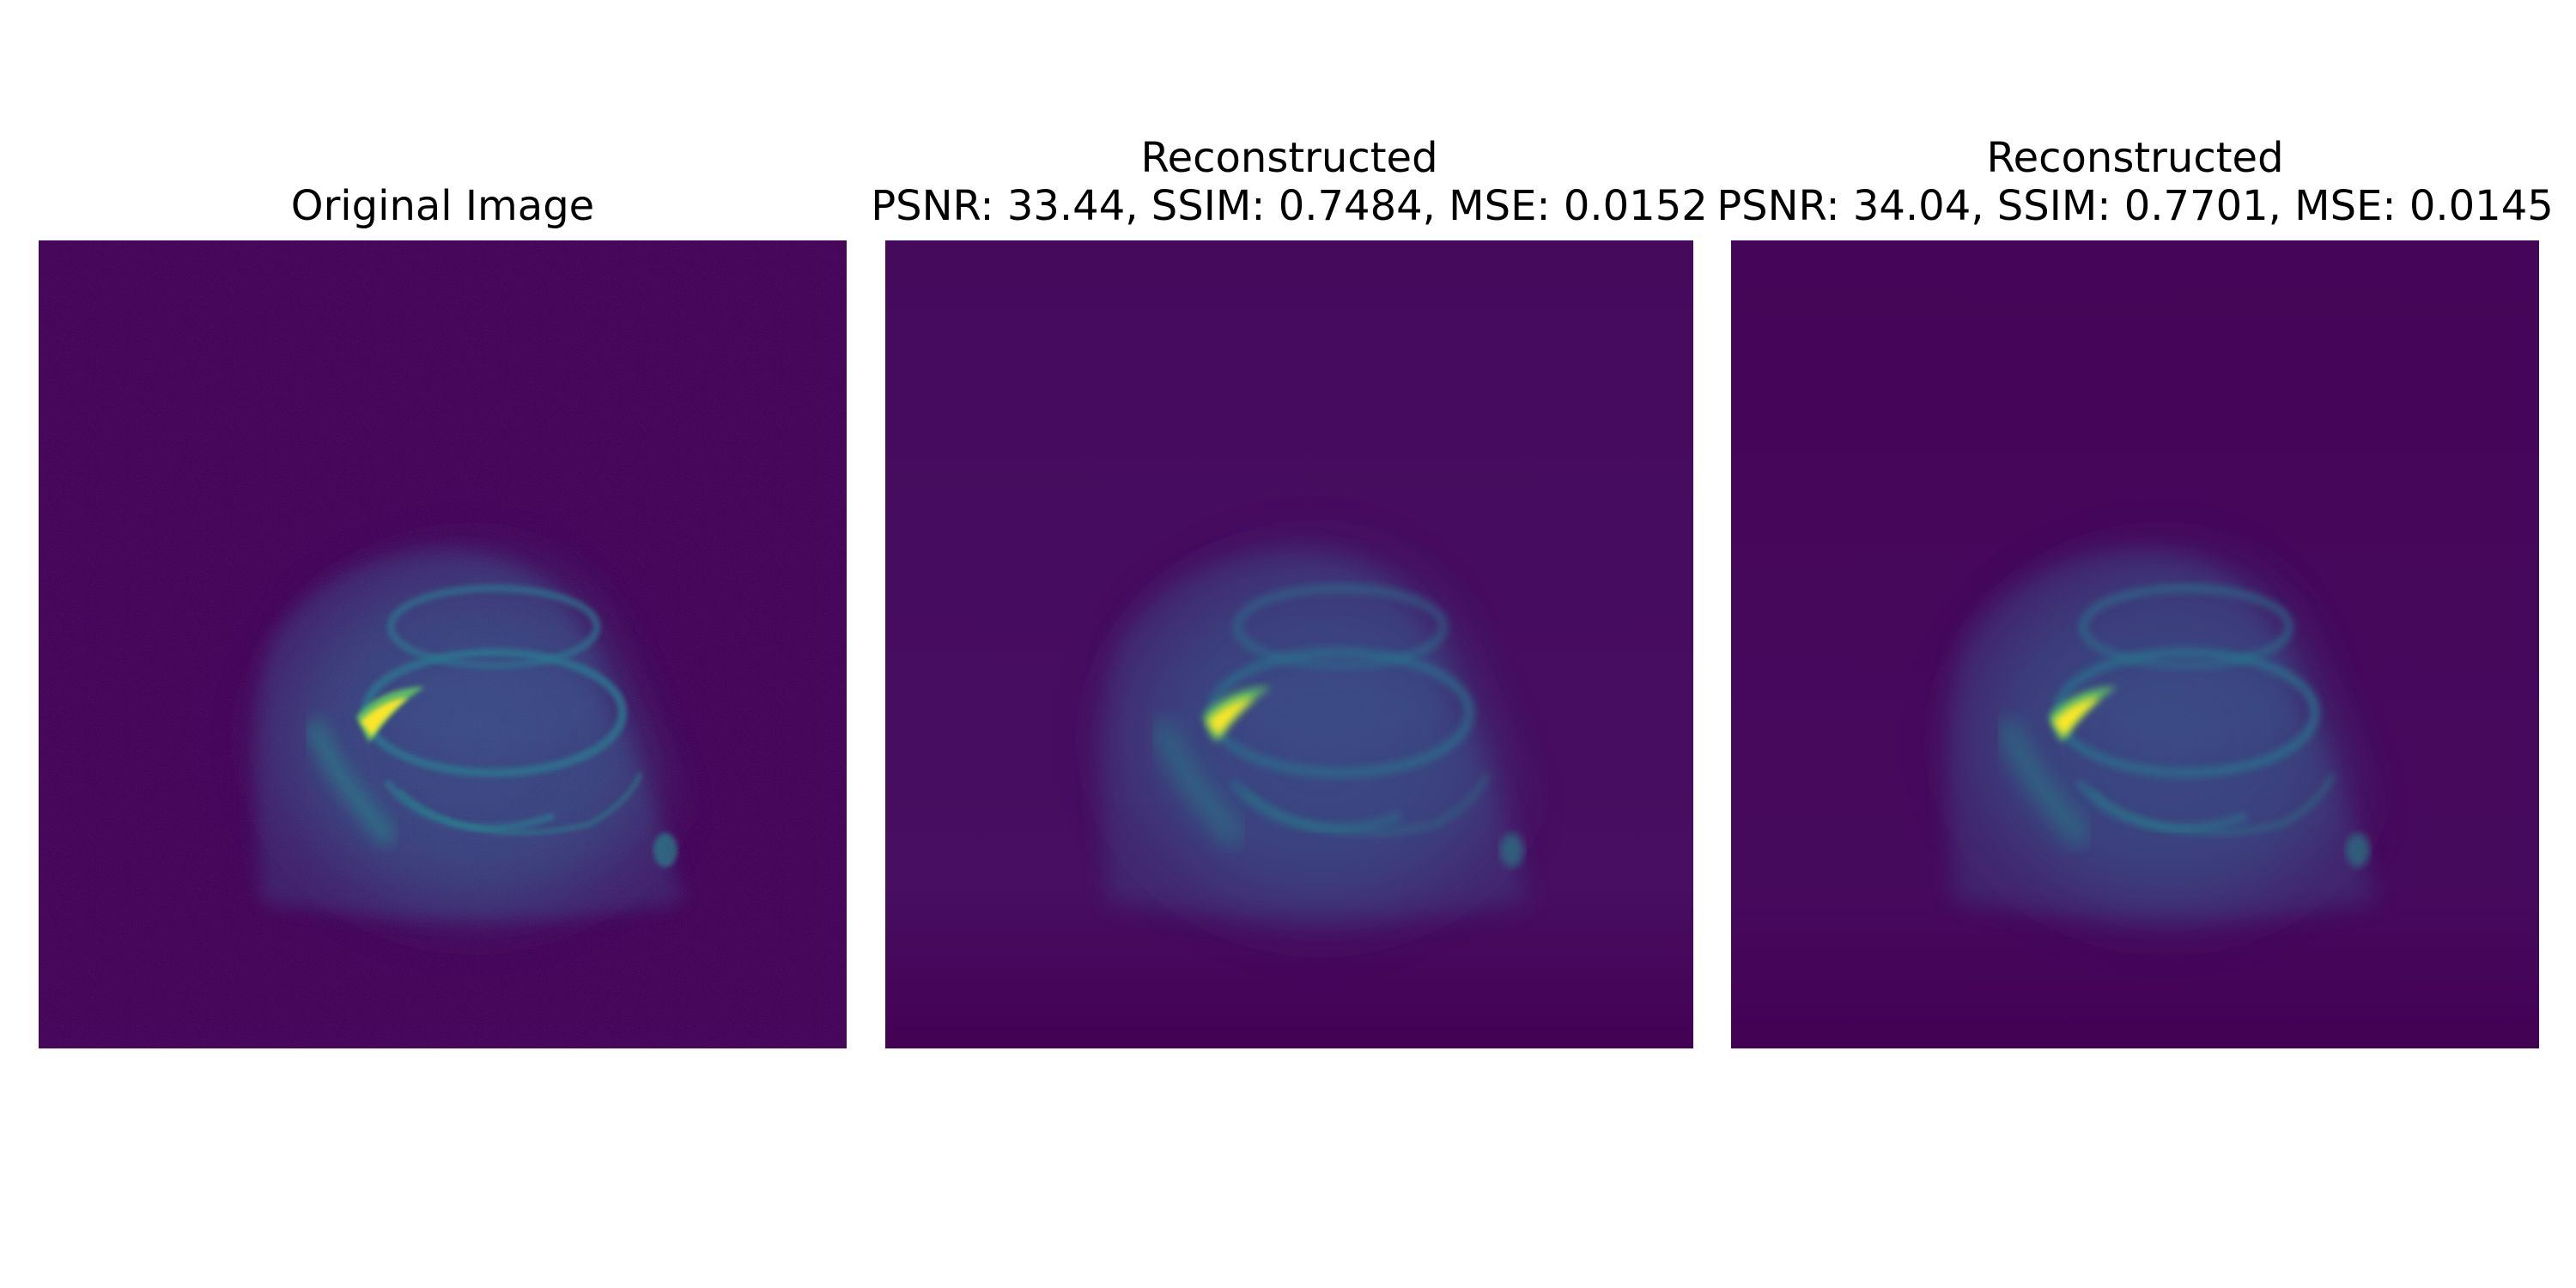 This screenshot has width=2576, height=1288. Describe the element at coordinates (2135, 206) in the screenshot. I see `title-metrics: PSNR: 34.04, SSIM: 0.7701, MSE: 0.0145` at that location.